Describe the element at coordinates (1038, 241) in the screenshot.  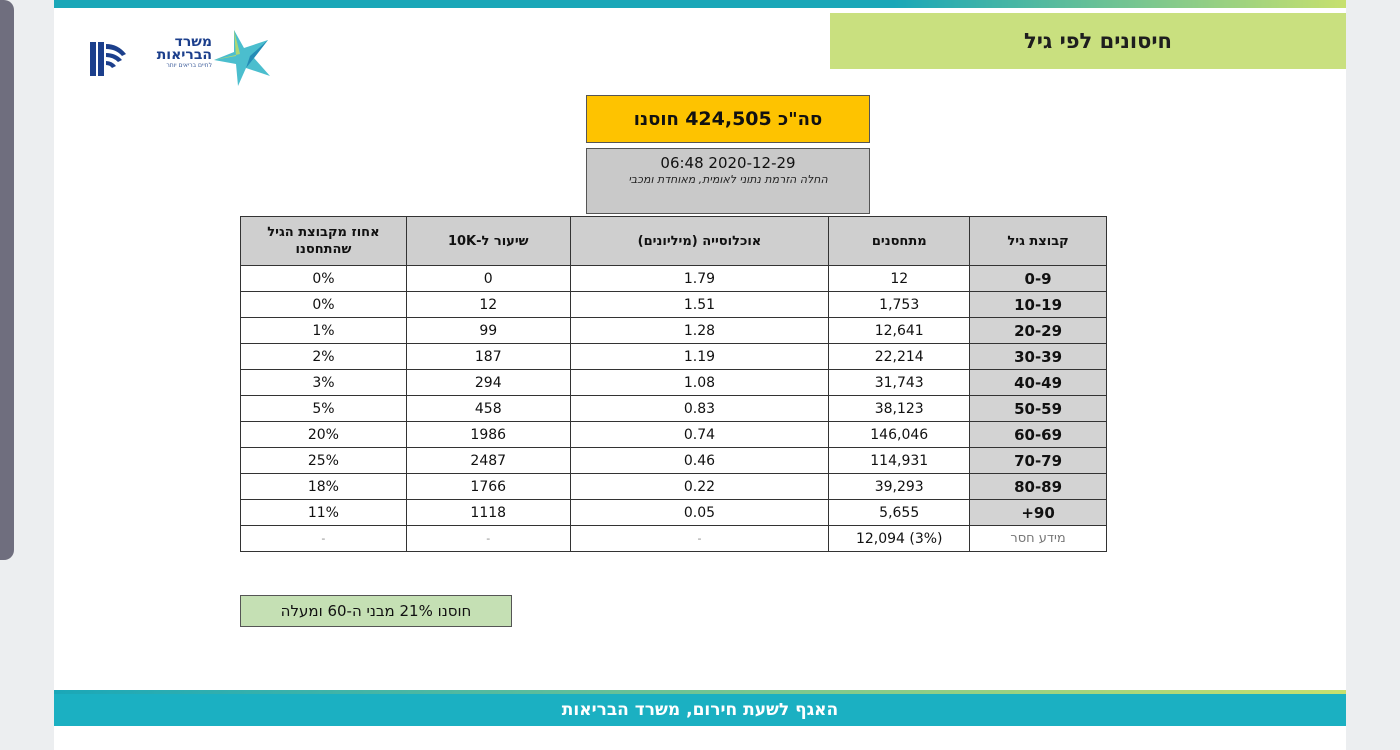
I see `header-age-group: קבוצת גיל` at that location.